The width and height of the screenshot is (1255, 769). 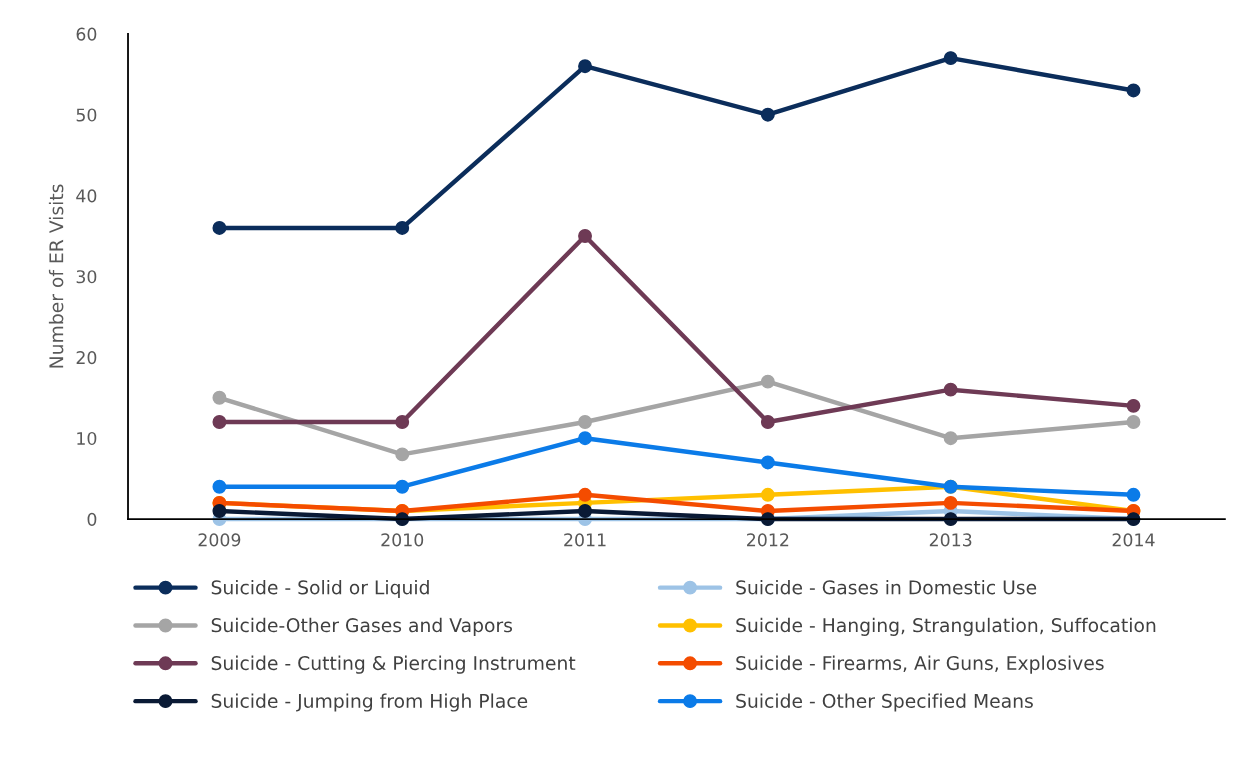 I want to click on legend-label: Suicide - Gases in Domestic Use, so click(x=886, y=587).